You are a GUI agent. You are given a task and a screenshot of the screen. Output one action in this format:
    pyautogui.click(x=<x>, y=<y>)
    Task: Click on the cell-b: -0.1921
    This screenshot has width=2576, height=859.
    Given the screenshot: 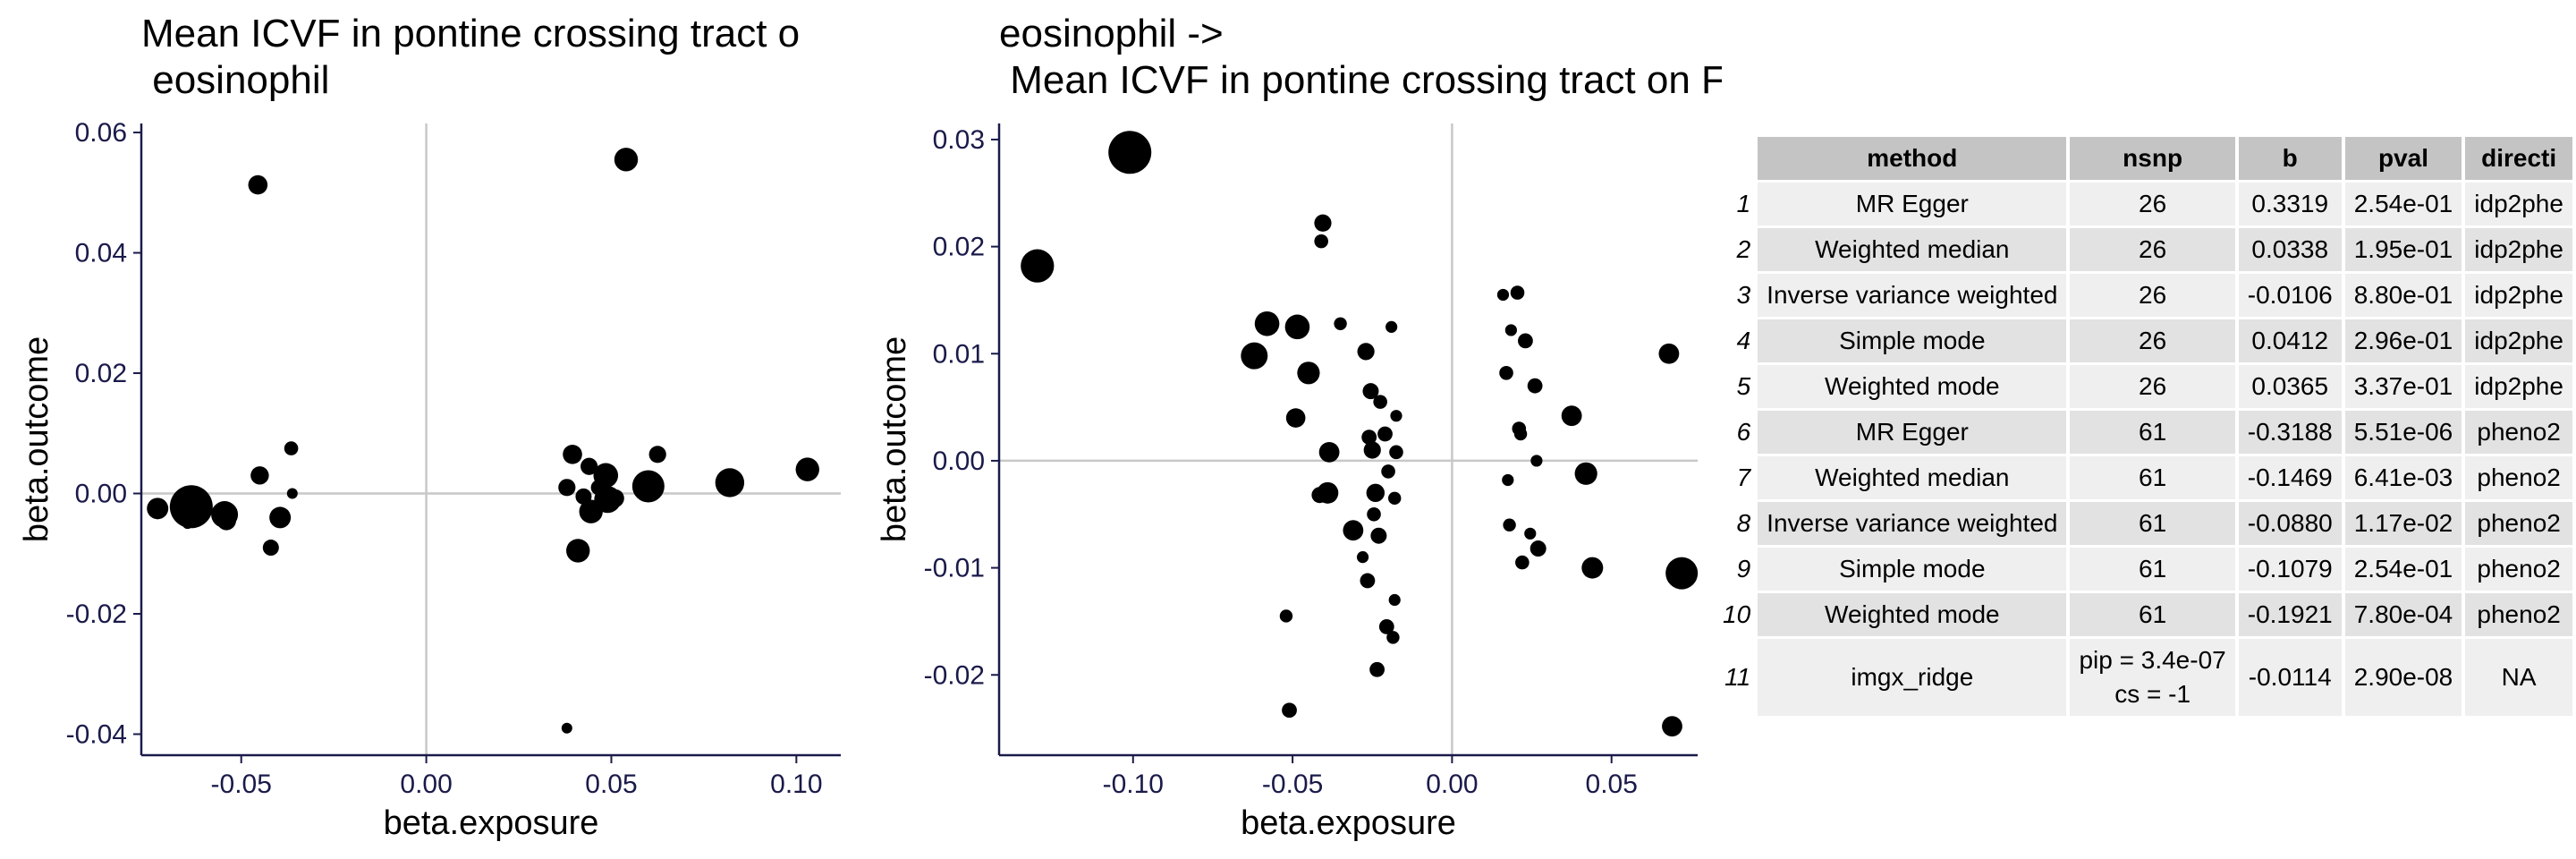 What is the action you would take?
    pyautogui.click(x=2290, y=614)
    